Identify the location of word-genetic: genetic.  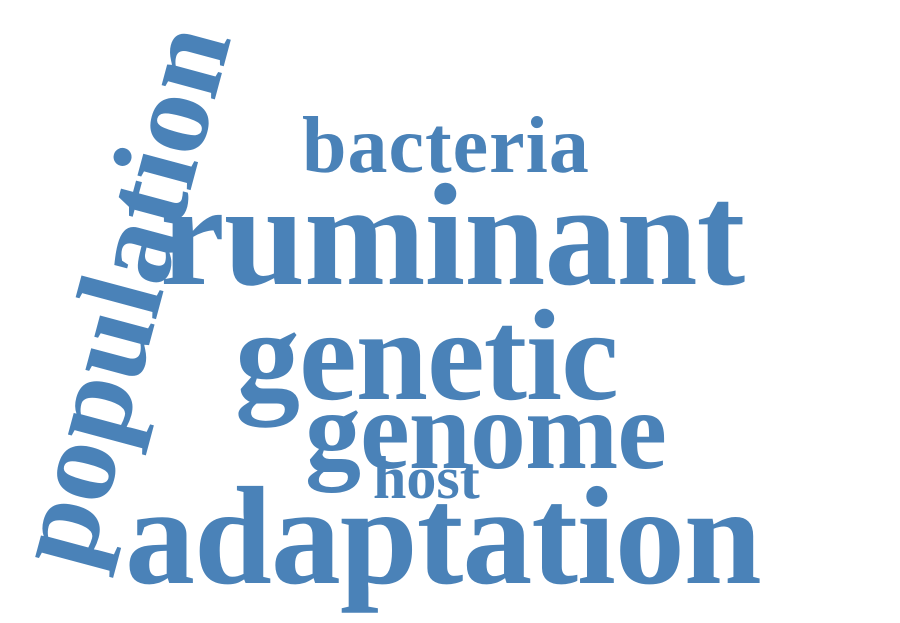
(427, 356).